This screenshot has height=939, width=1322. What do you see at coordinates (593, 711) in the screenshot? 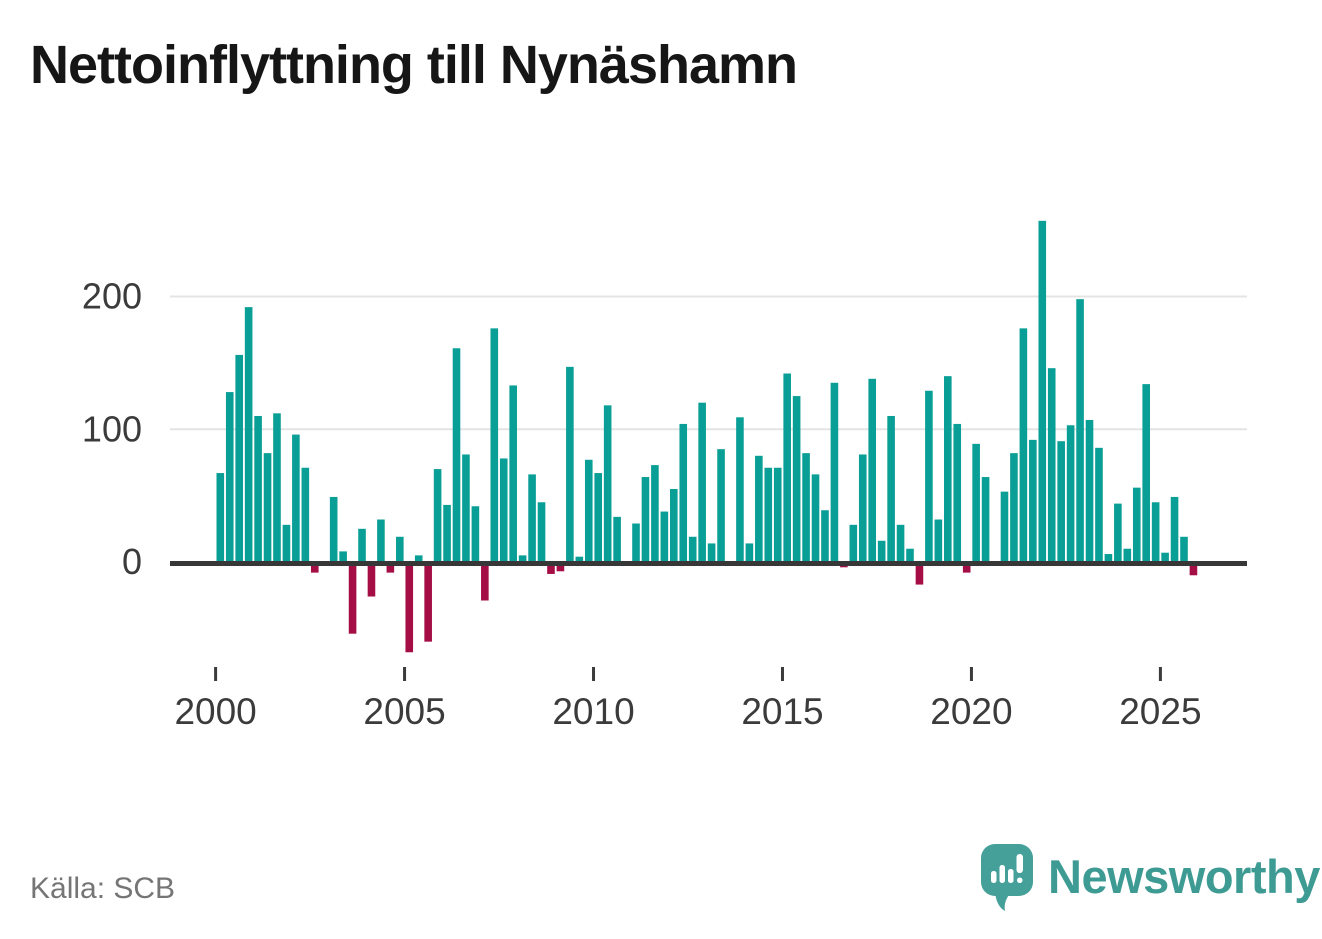
I see `x-axis-tick-label: 2010` at bounding box center [593, 711].